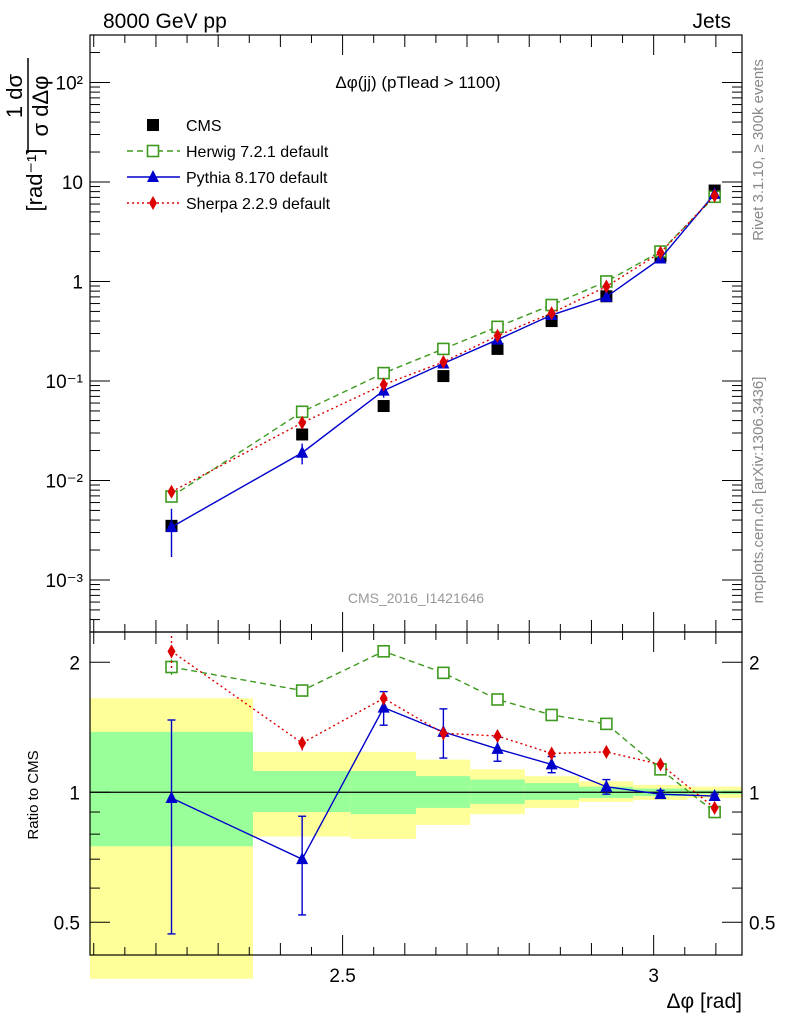 This screenshot has height=1024, width=786. What do you see at coordinates (65, 581) in the screenshot?
I see `y-tick-label: 10⁻³` at bounding box center [65, 581].